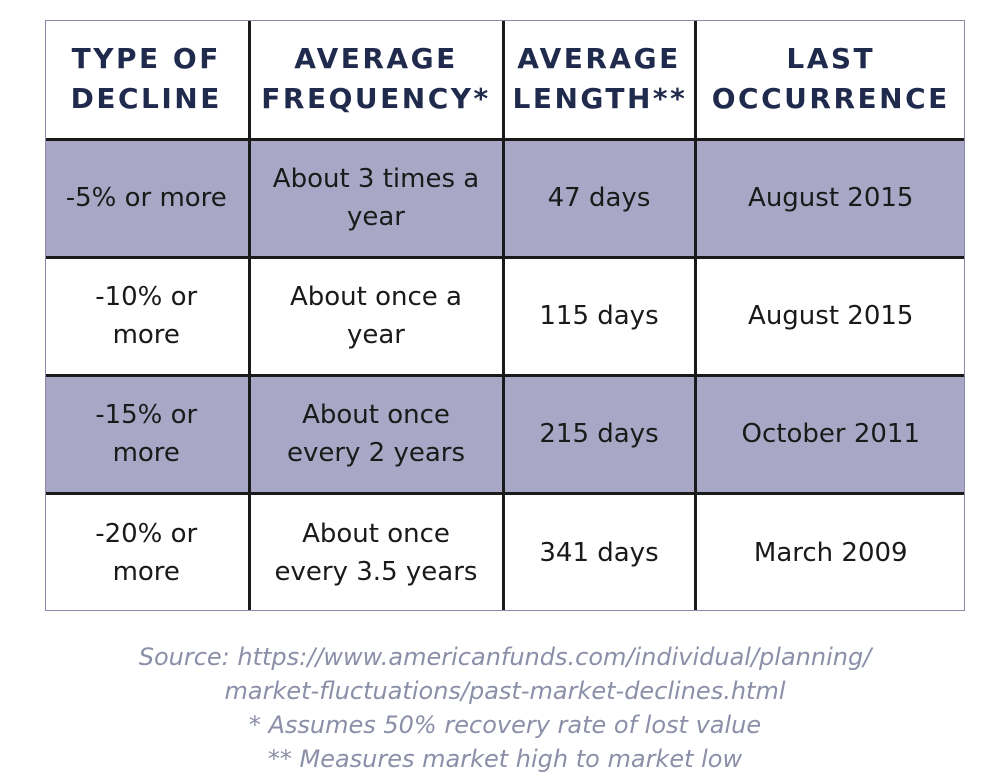 Image resolution: width=1008 pixels, height=784 pixels. Describe the element at coordinates (375, 80) in the screenshot. I see `header-average-frequency: AVERAGE FREQUENCY*` at that location.